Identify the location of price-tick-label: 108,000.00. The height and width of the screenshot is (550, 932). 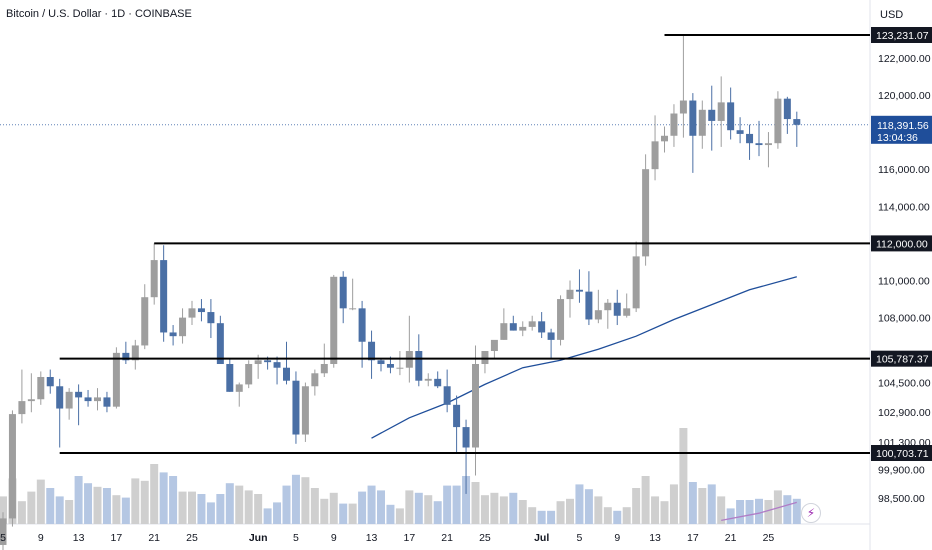
(904, 319).